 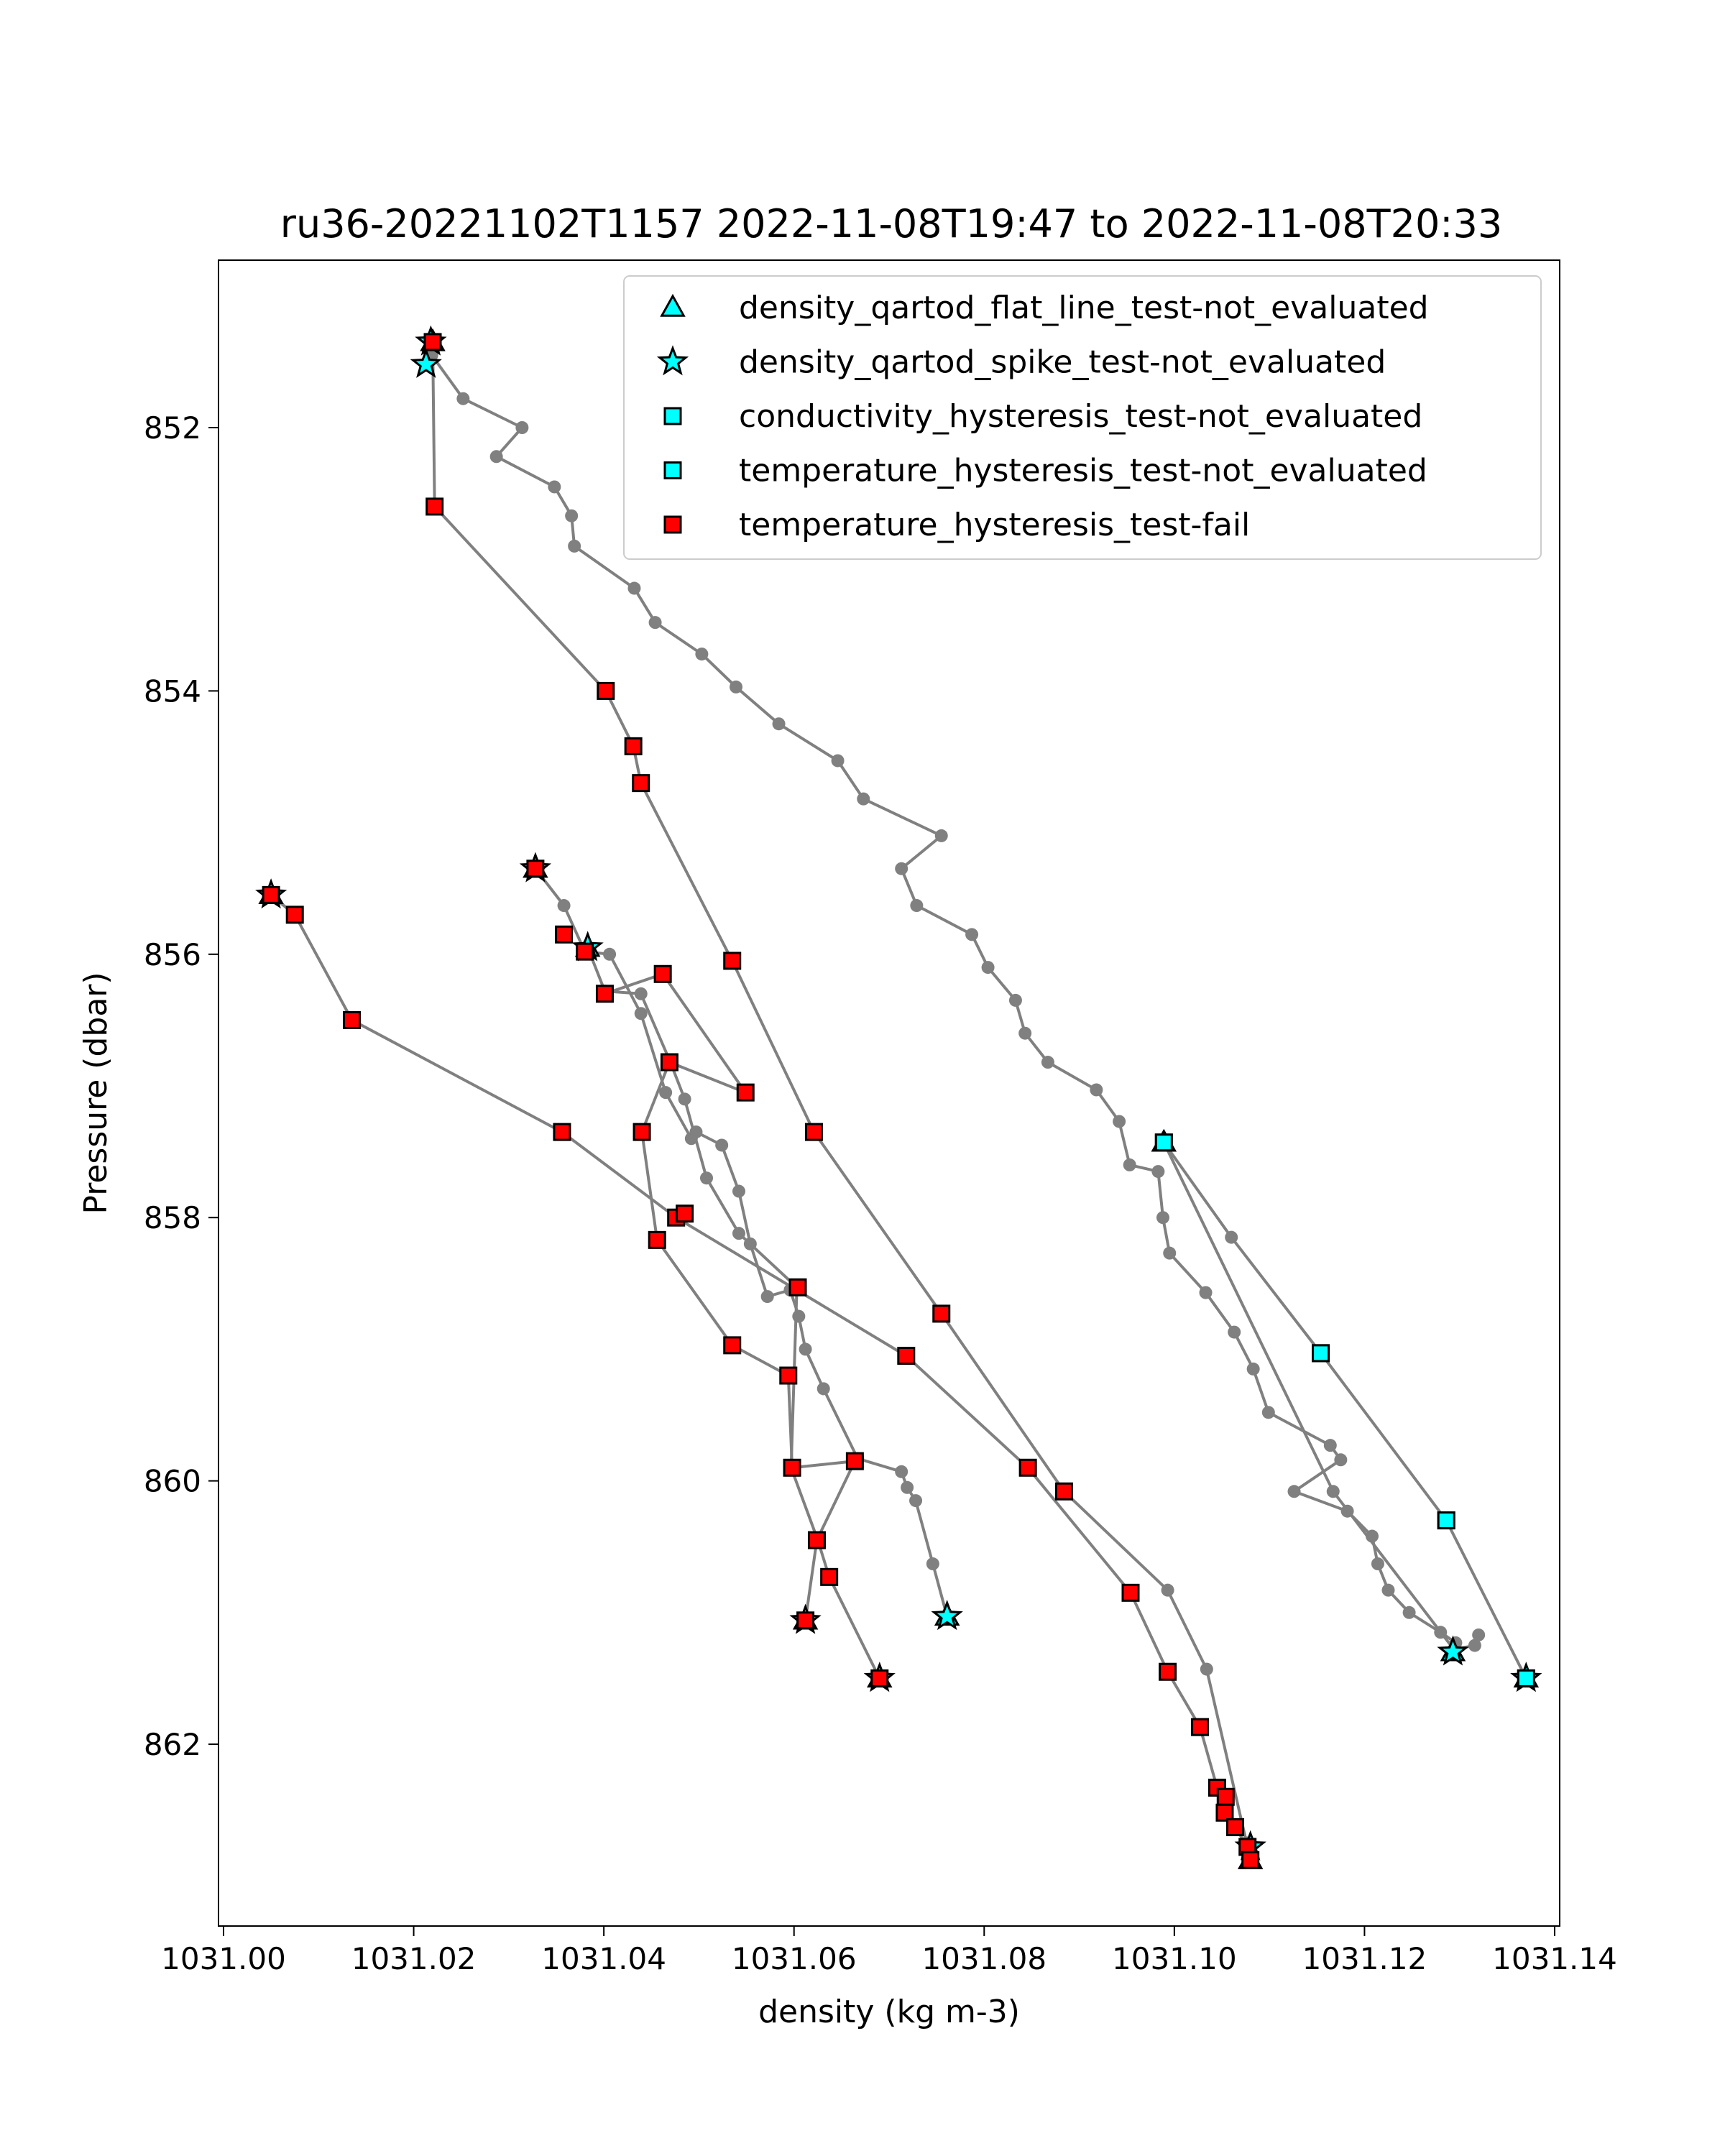 I want to click on y-axis-label: Pressure (dbar), so click(x=96, y=1093).